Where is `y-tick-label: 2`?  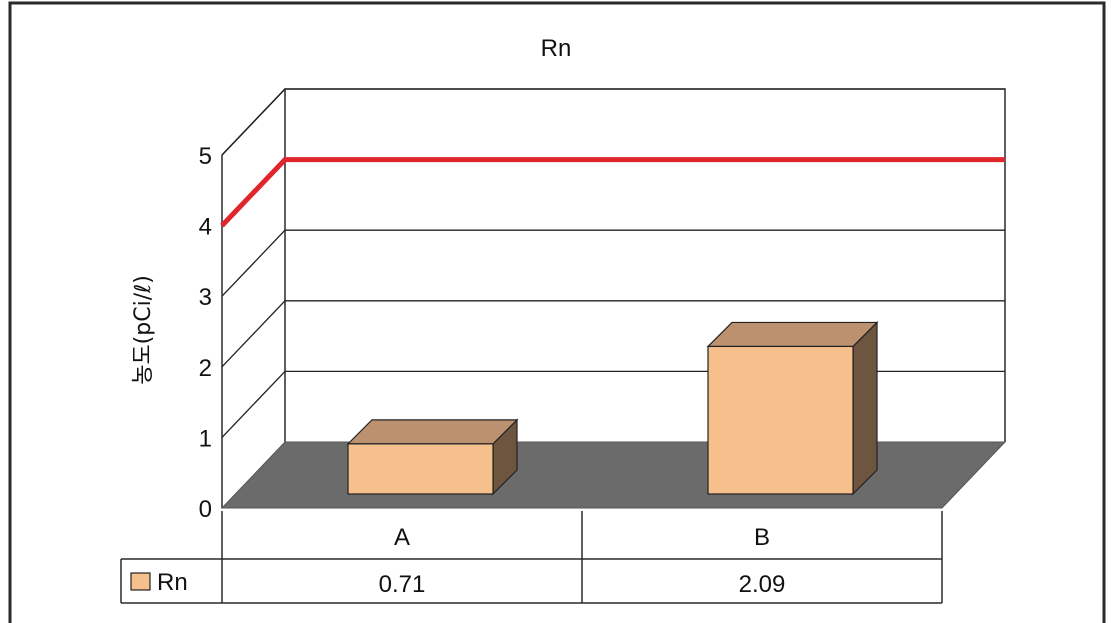 y-tick-label: 2 is located at coordinates (205, 368).